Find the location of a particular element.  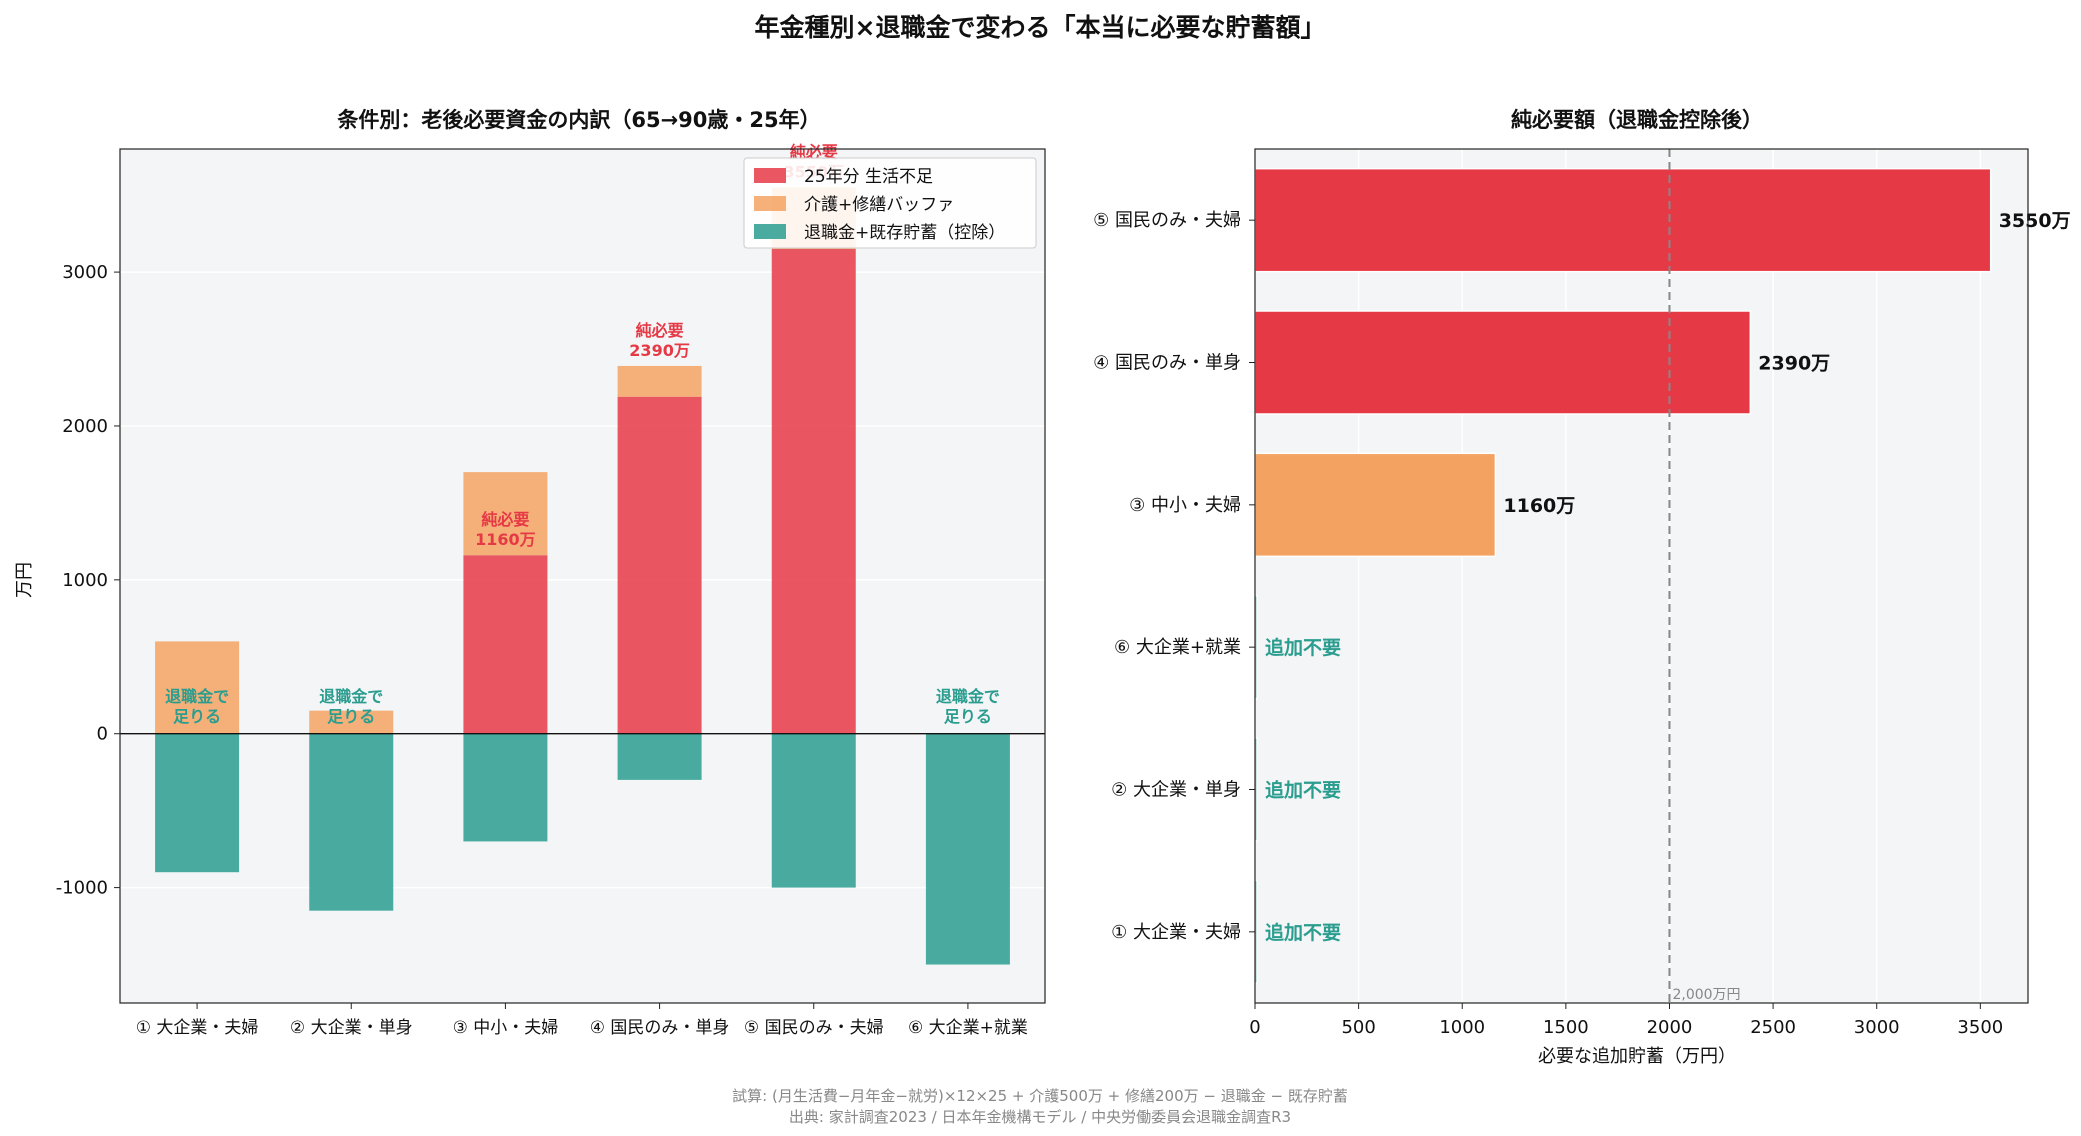

left-x-tick-label: ⑤ 国民のみ・夫婦 is located at coordinates (814, 1028).